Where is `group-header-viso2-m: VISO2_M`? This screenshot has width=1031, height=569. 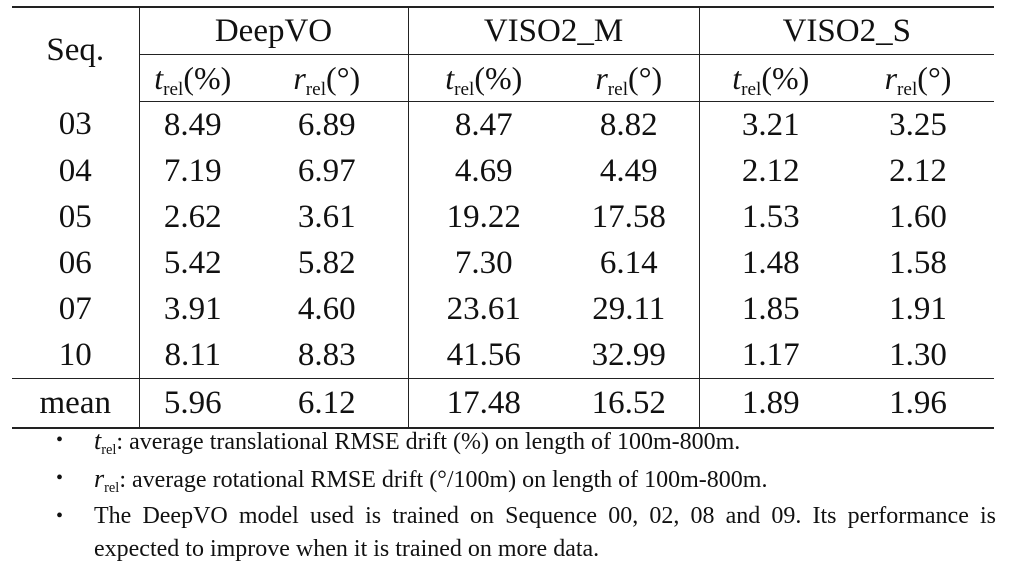
group-header-viso2-m: VISO2_M is located at coordinates (554, 31).